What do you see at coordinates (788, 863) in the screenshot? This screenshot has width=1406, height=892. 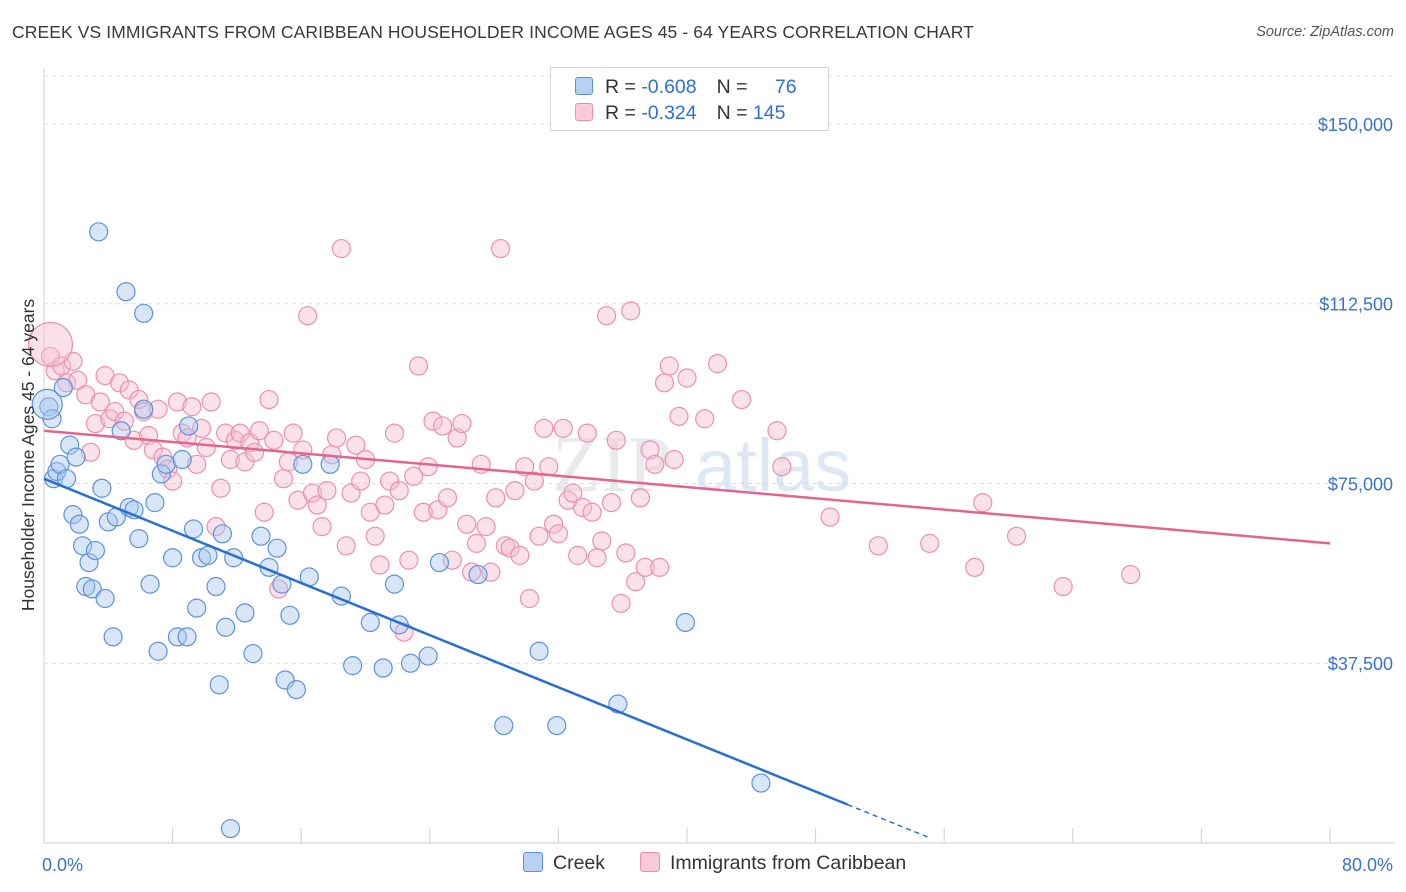 I see `bottom-carib-label: Immigrants from Caribbean` at bounding box center [788, 863].